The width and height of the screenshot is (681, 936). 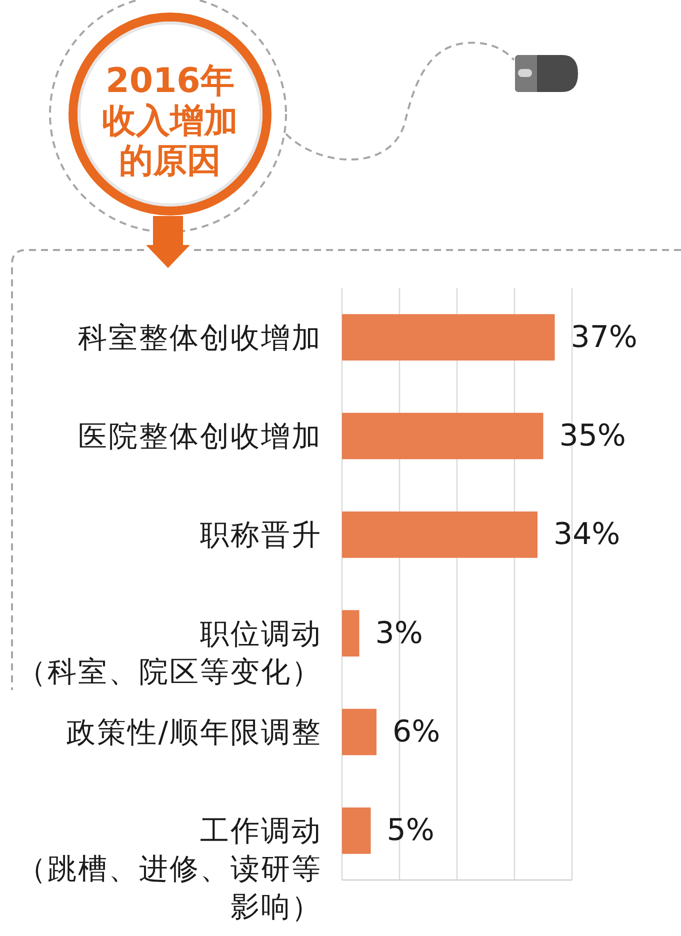 I want to click on data-label: 35%, so click(x=592, y=436).